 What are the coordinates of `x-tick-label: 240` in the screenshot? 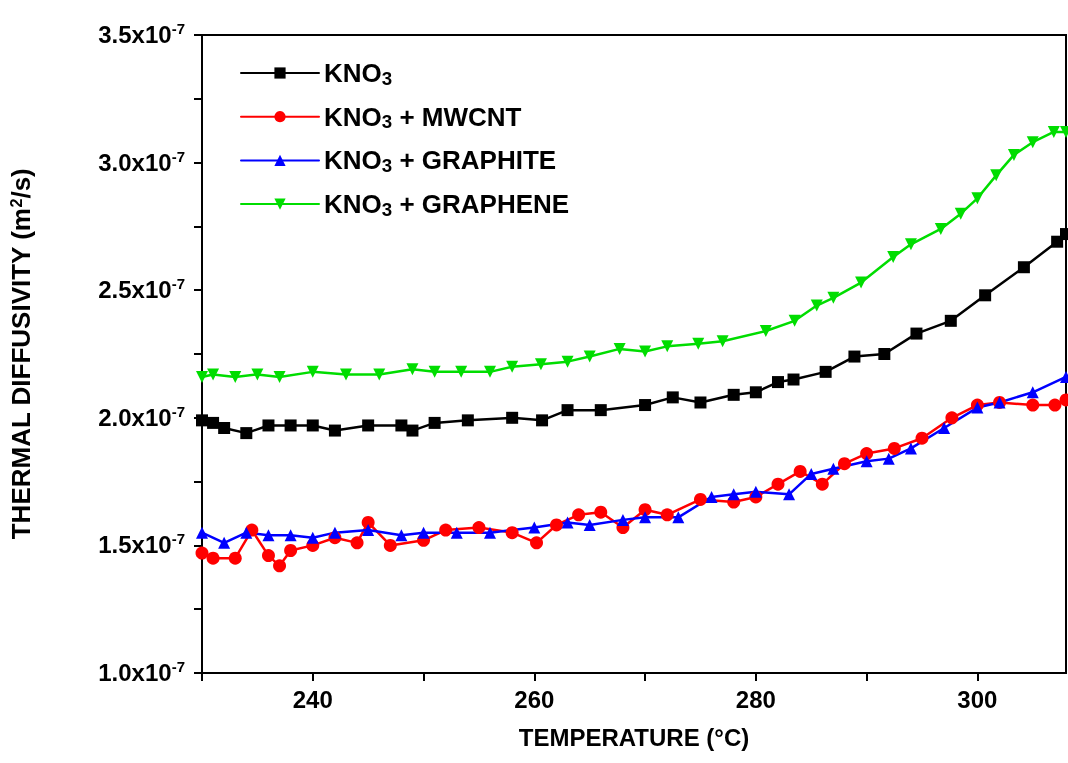 It's located at (312, 699).